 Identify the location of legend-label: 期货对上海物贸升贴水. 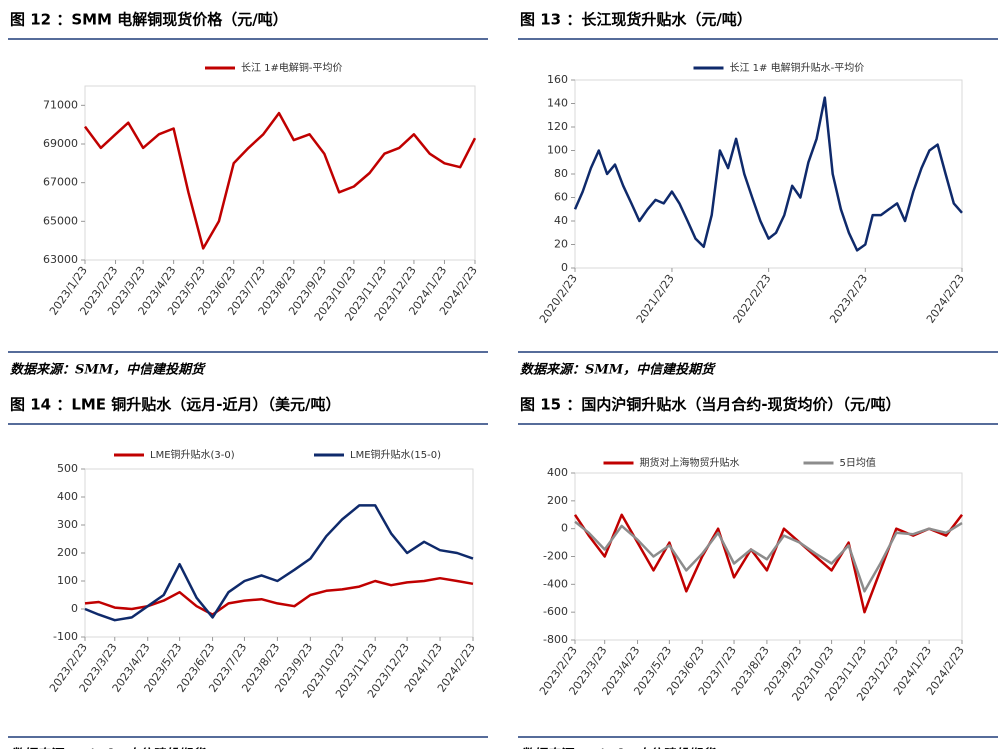
(690, 462).